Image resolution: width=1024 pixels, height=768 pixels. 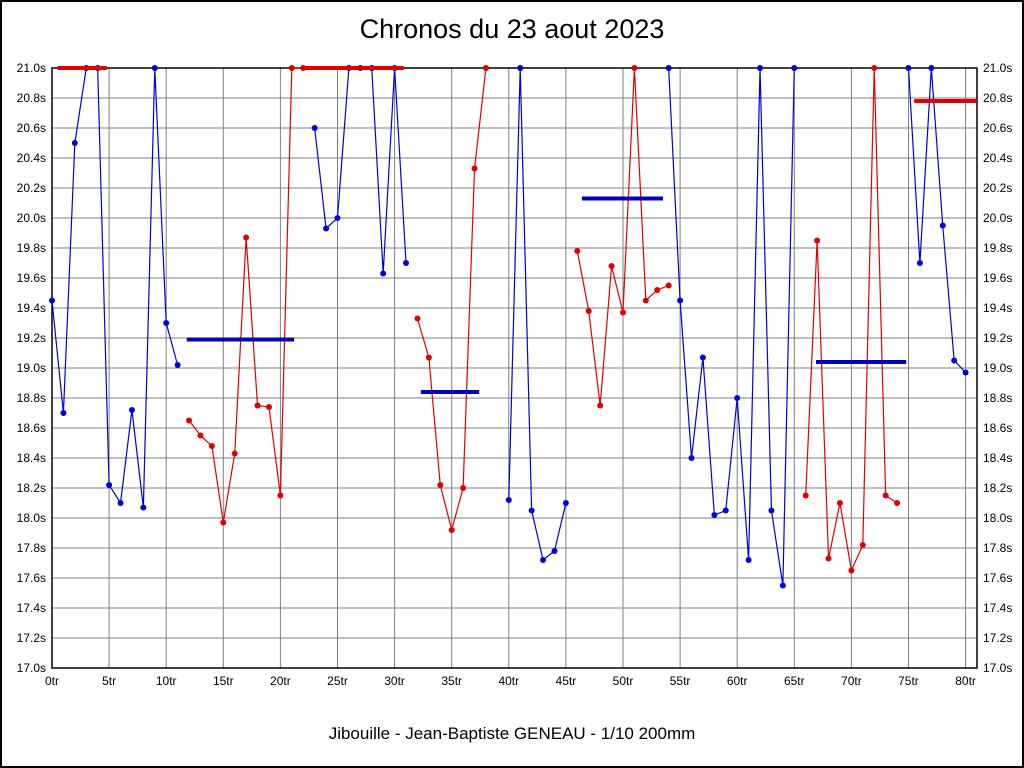 I want to click on y-tick-label-right: 20.8s, so click(x=997, y=98).